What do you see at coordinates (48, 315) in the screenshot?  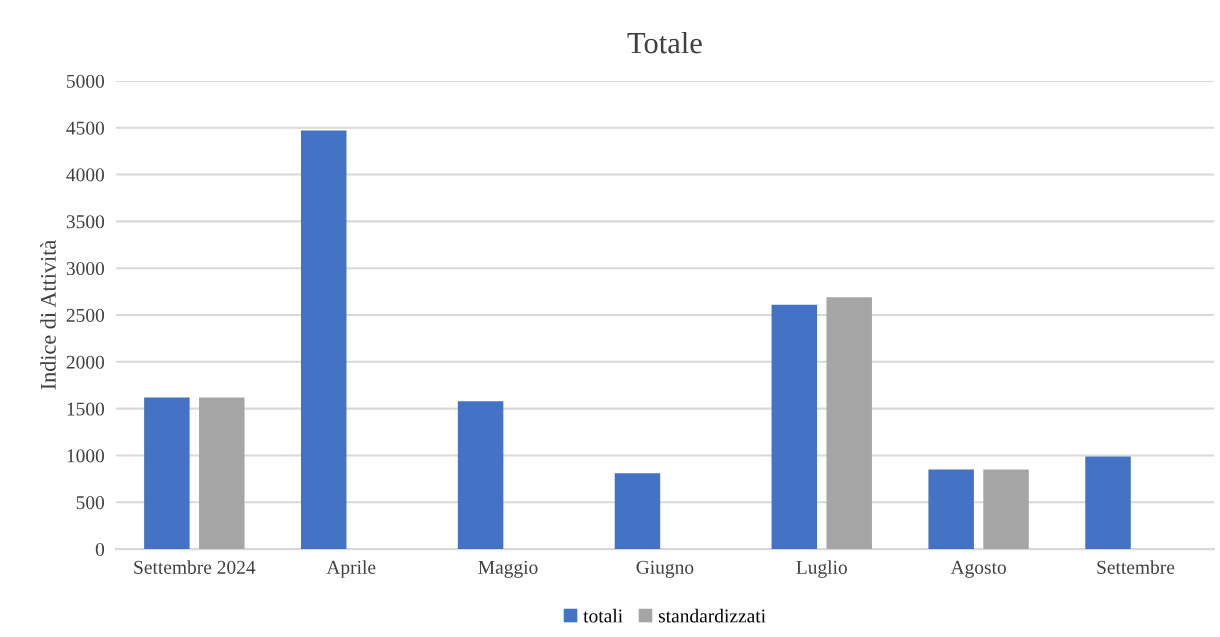 I see `y-axis-title: Indice di Attività` at bounding box center [48, 315].